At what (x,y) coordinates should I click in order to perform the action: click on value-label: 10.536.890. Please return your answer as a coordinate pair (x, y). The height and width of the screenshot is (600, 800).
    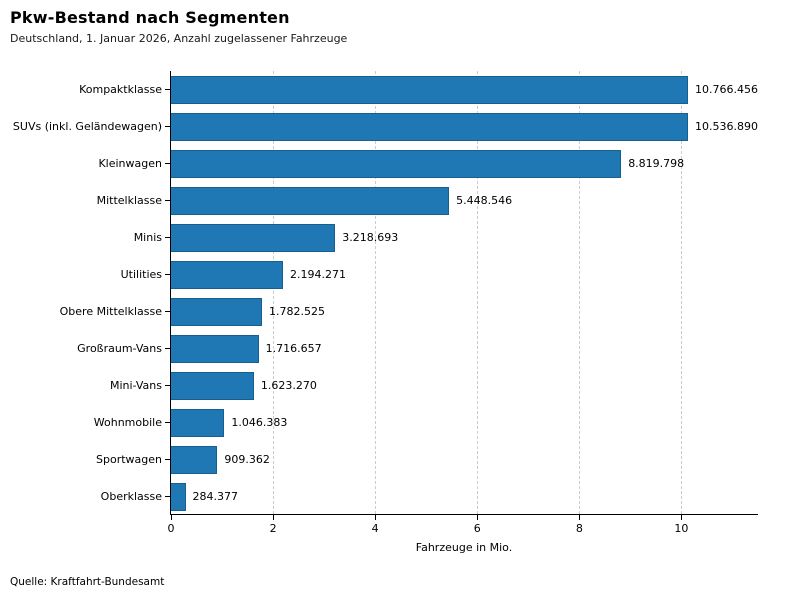
    Looking at the image, I should click on (726, 126).